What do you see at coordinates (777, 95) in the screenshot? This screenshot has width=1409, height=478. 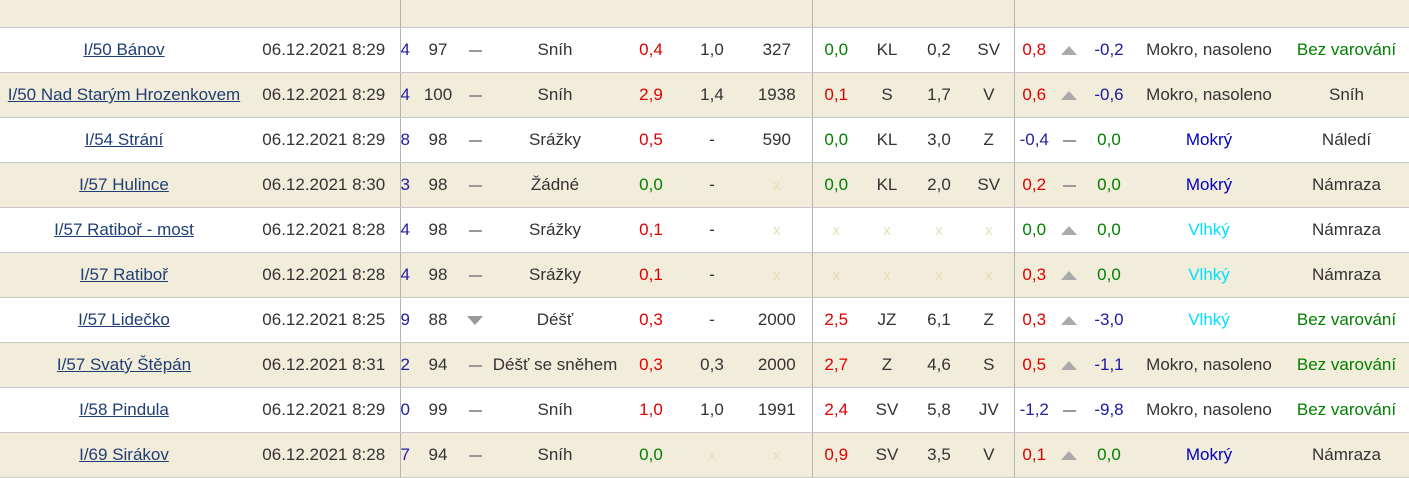 I see `visibility: 1938` at bounding box center [777, 95].